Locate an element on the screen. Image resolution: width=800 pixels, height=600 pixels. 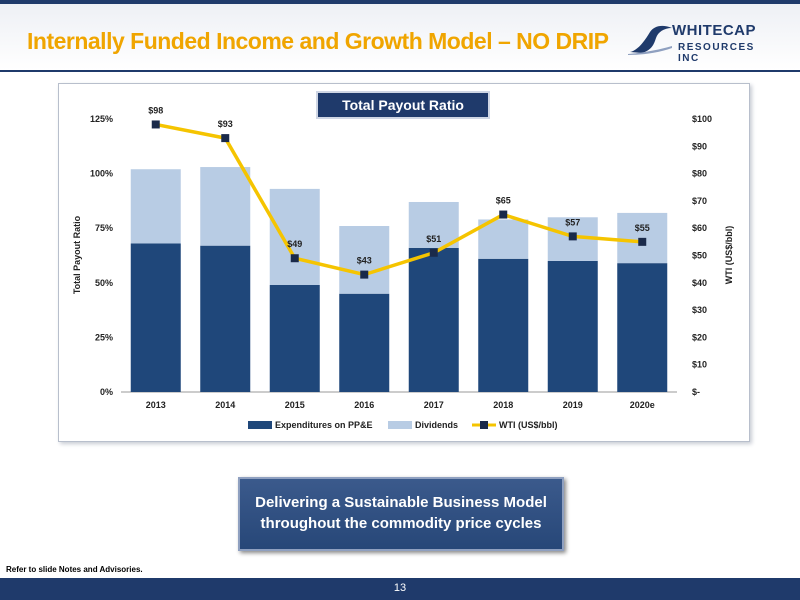
wti-data-label: $65 is located at coordinates (503, 201).